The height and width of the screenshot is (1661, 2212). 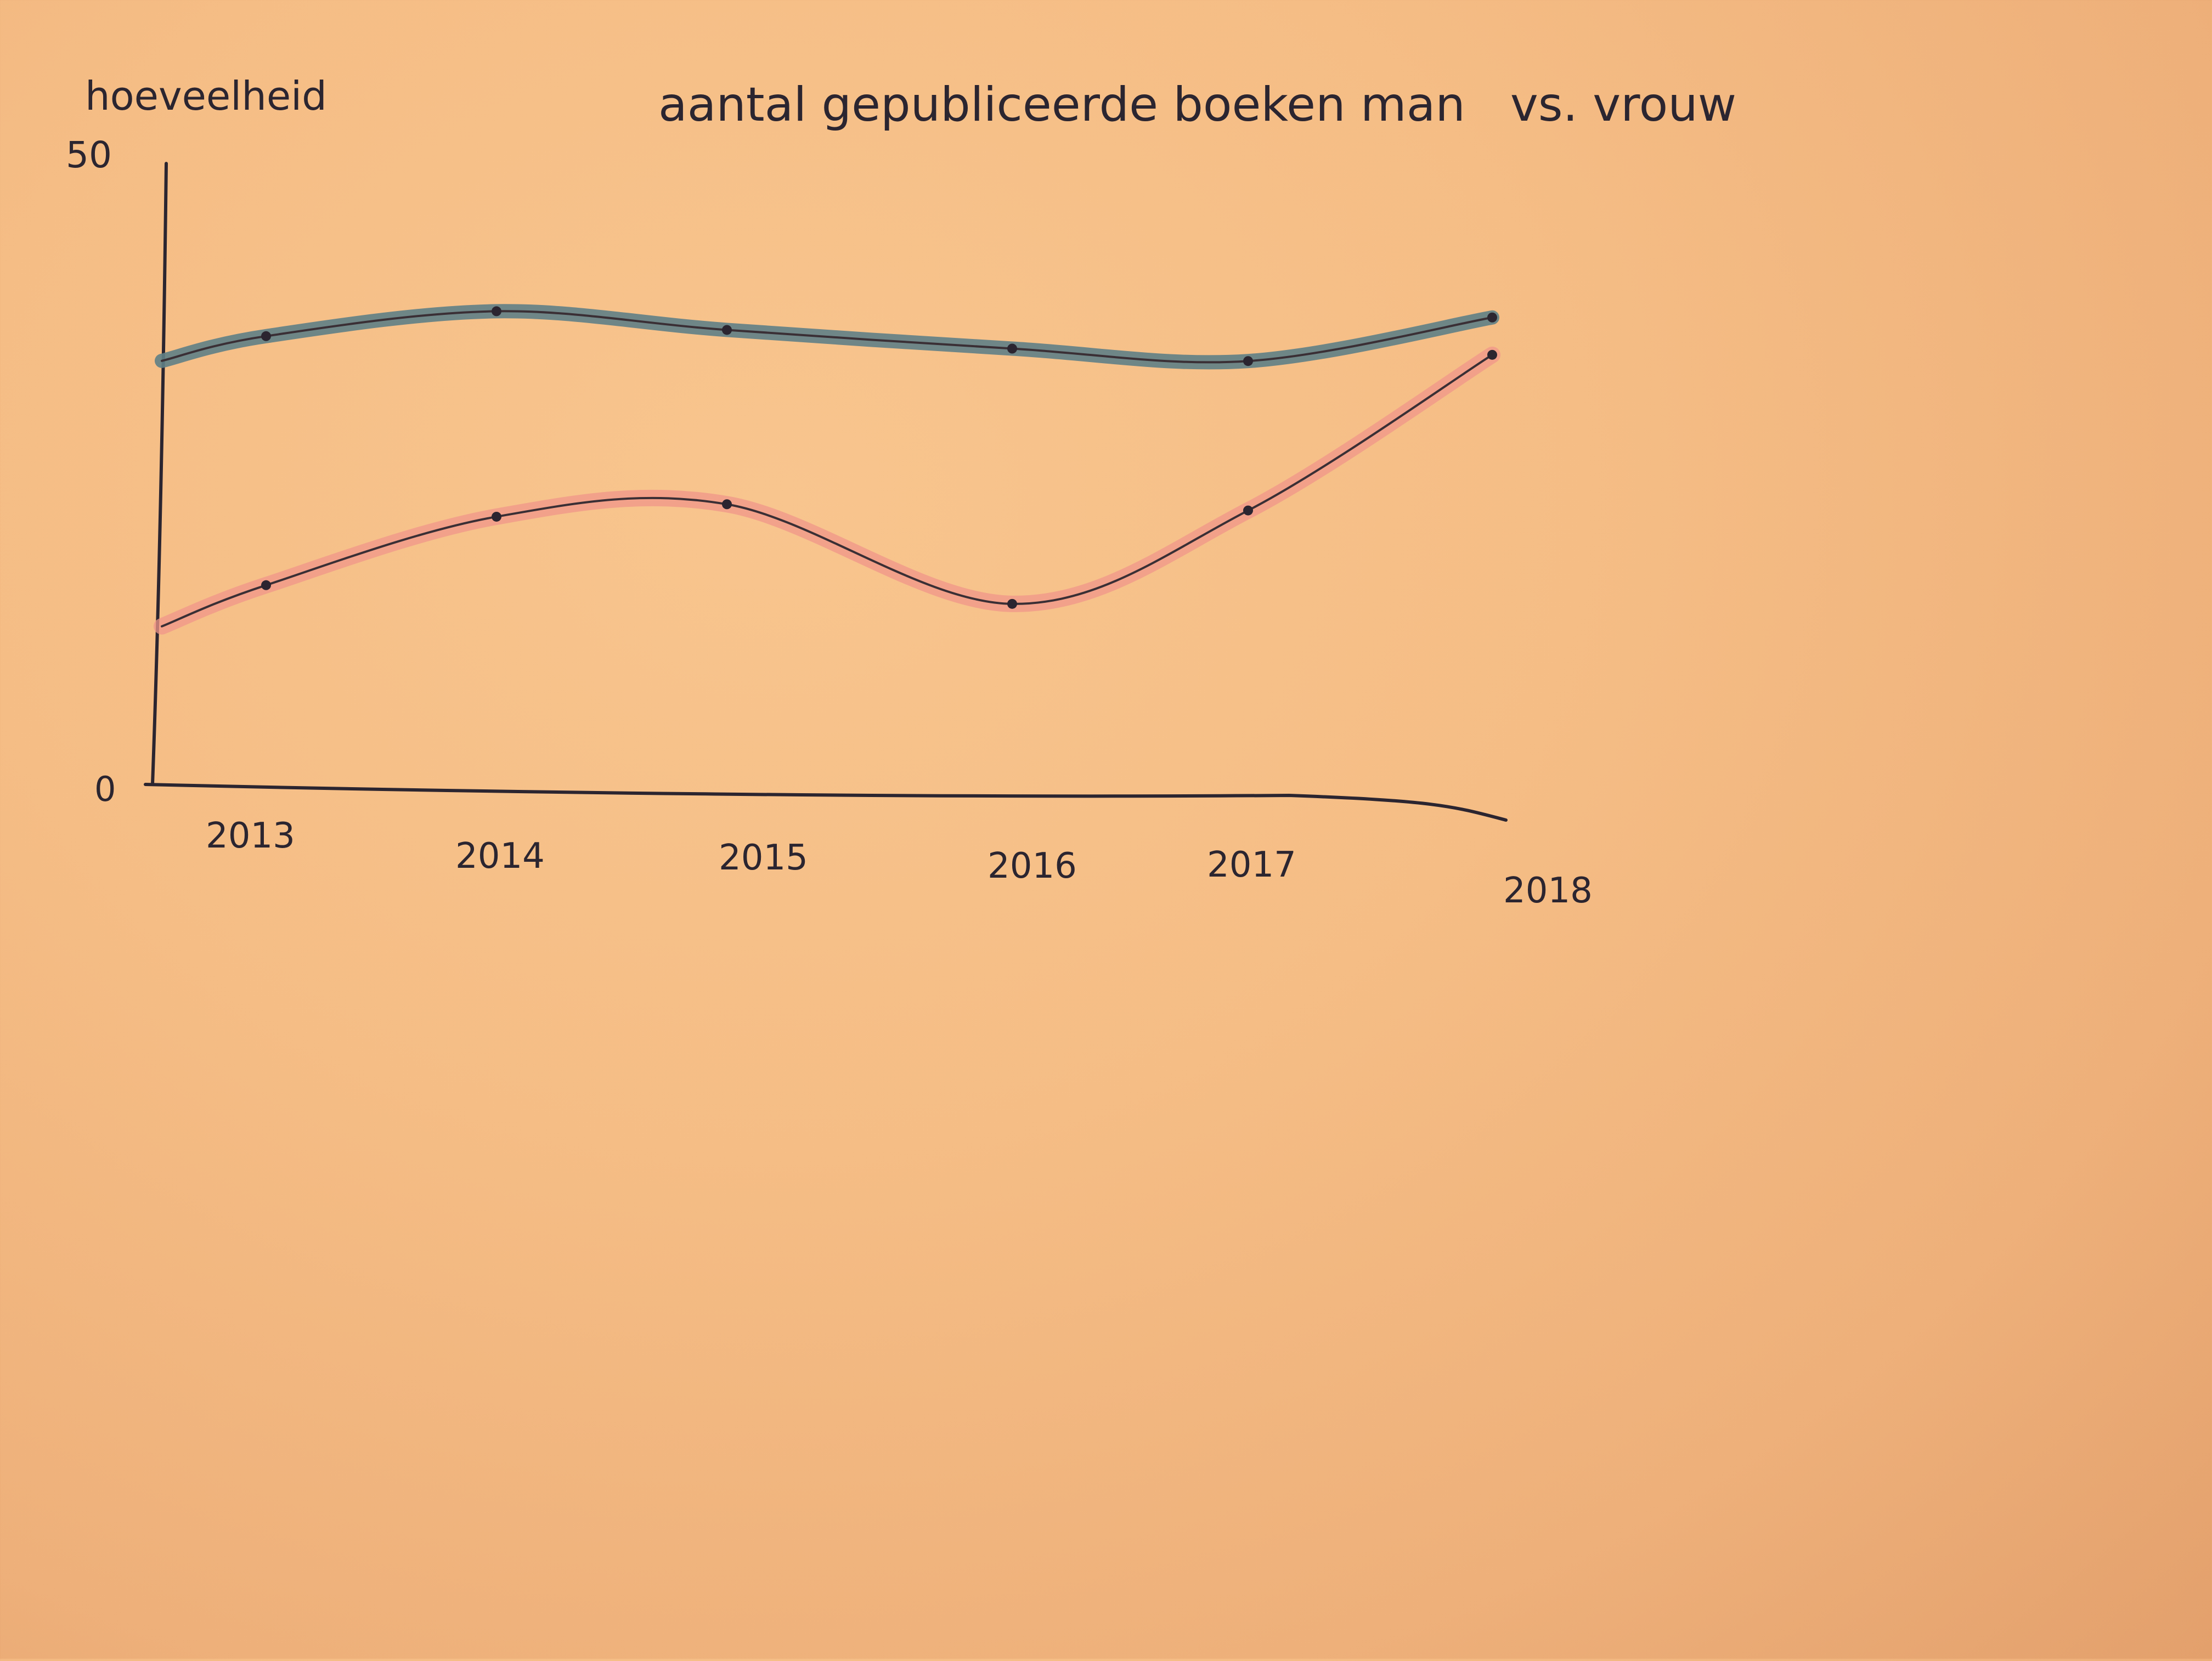 I want to click on series-layer, so click(x=830, y=466).